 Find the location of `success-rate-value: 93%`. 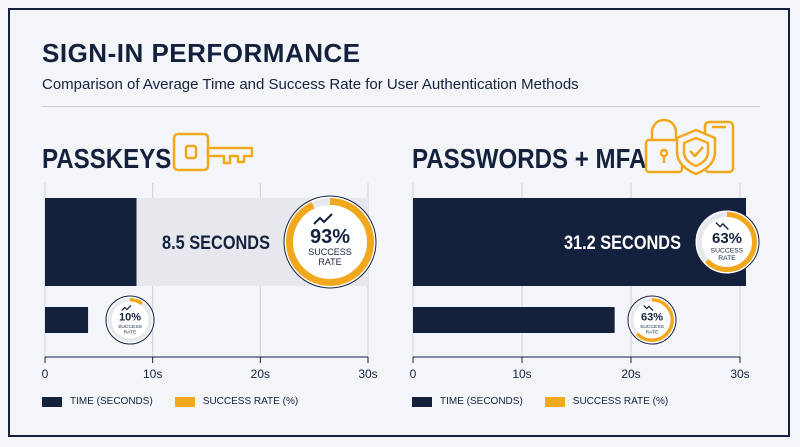

success-rate-value: 93% is located at coordinates (330, 237).